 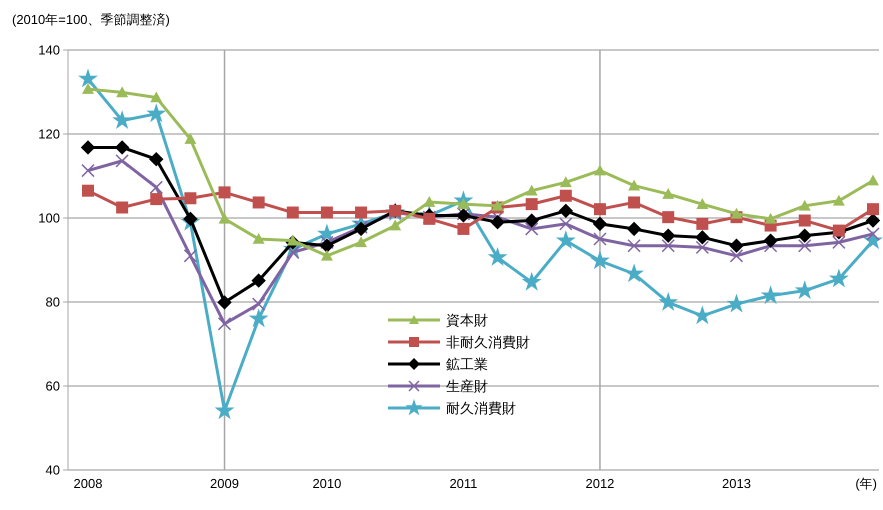 What do you see at coordinates (599, 483) in the screenshot?
I see `x-tick-label: 2012` at bounding box center [599, 483].